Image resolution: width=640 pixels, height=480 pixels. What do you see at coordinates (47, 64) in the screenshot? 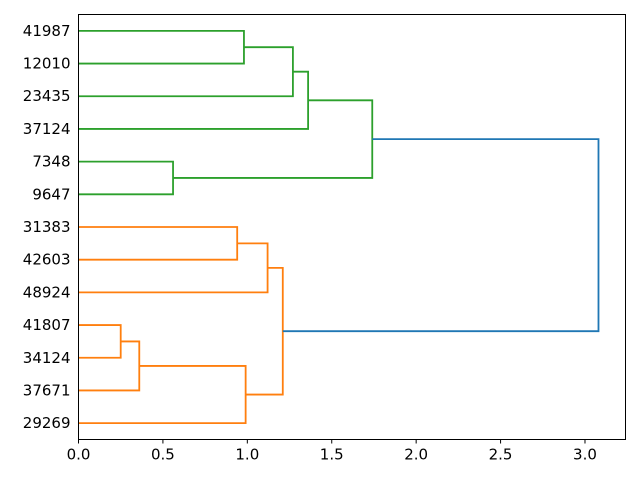
I see `y-axis-leaf-label: 12010` at bounding box center [47, 64].